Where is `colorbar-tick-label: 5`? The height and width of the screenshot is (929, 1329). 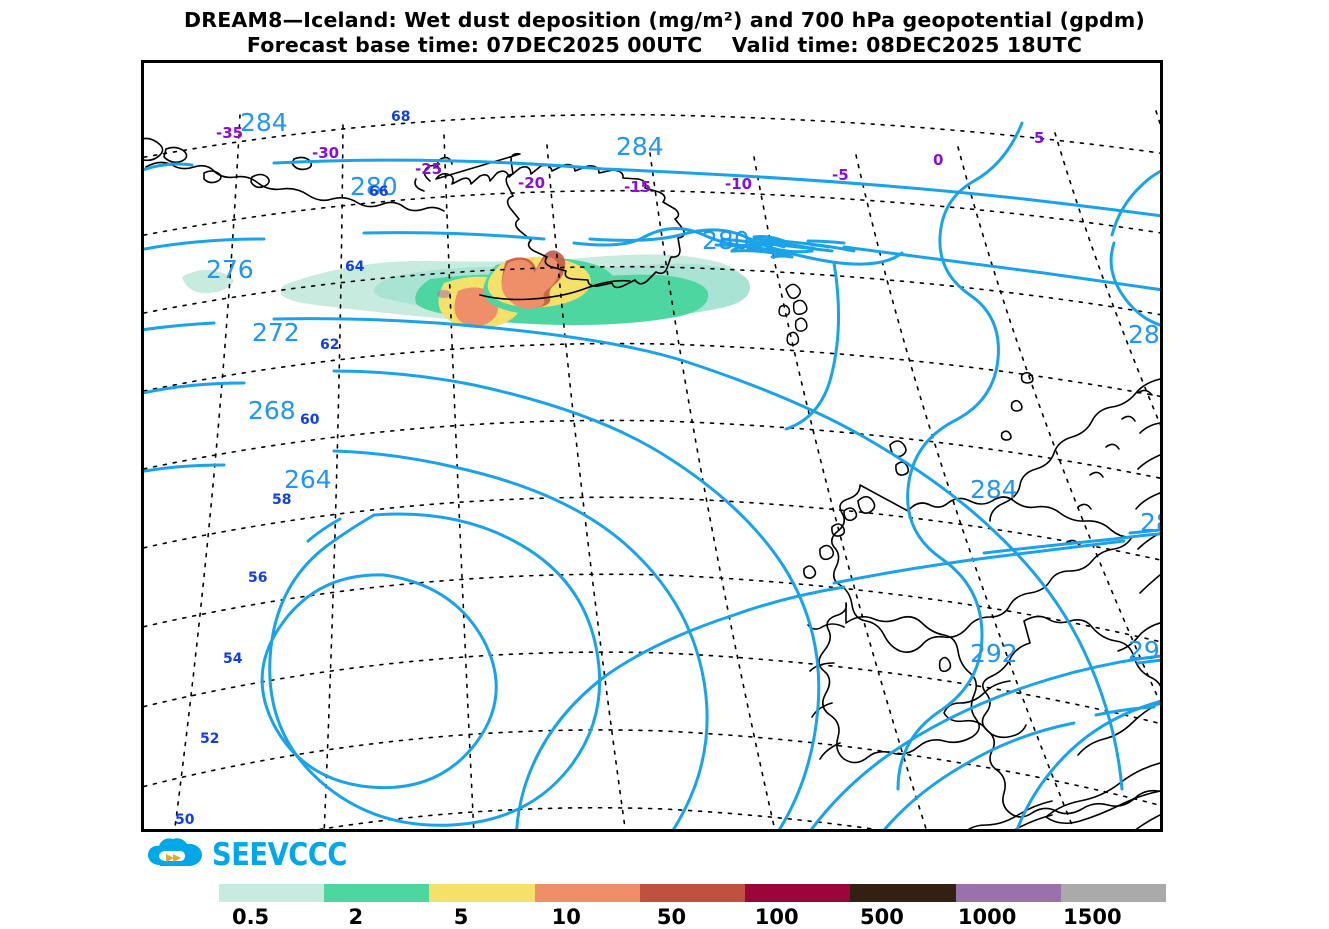 colorbar-tick-label: 5 is located at coordinates (461, 917).